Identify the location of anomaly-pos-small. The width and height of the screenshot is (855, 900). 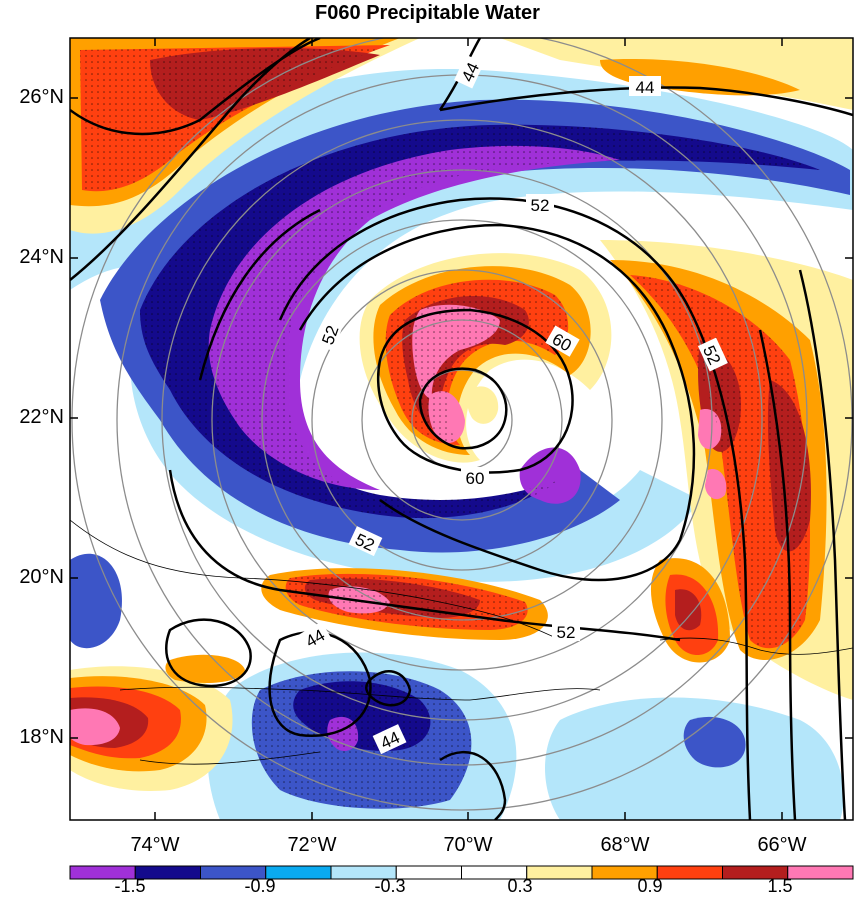
(205, 668).